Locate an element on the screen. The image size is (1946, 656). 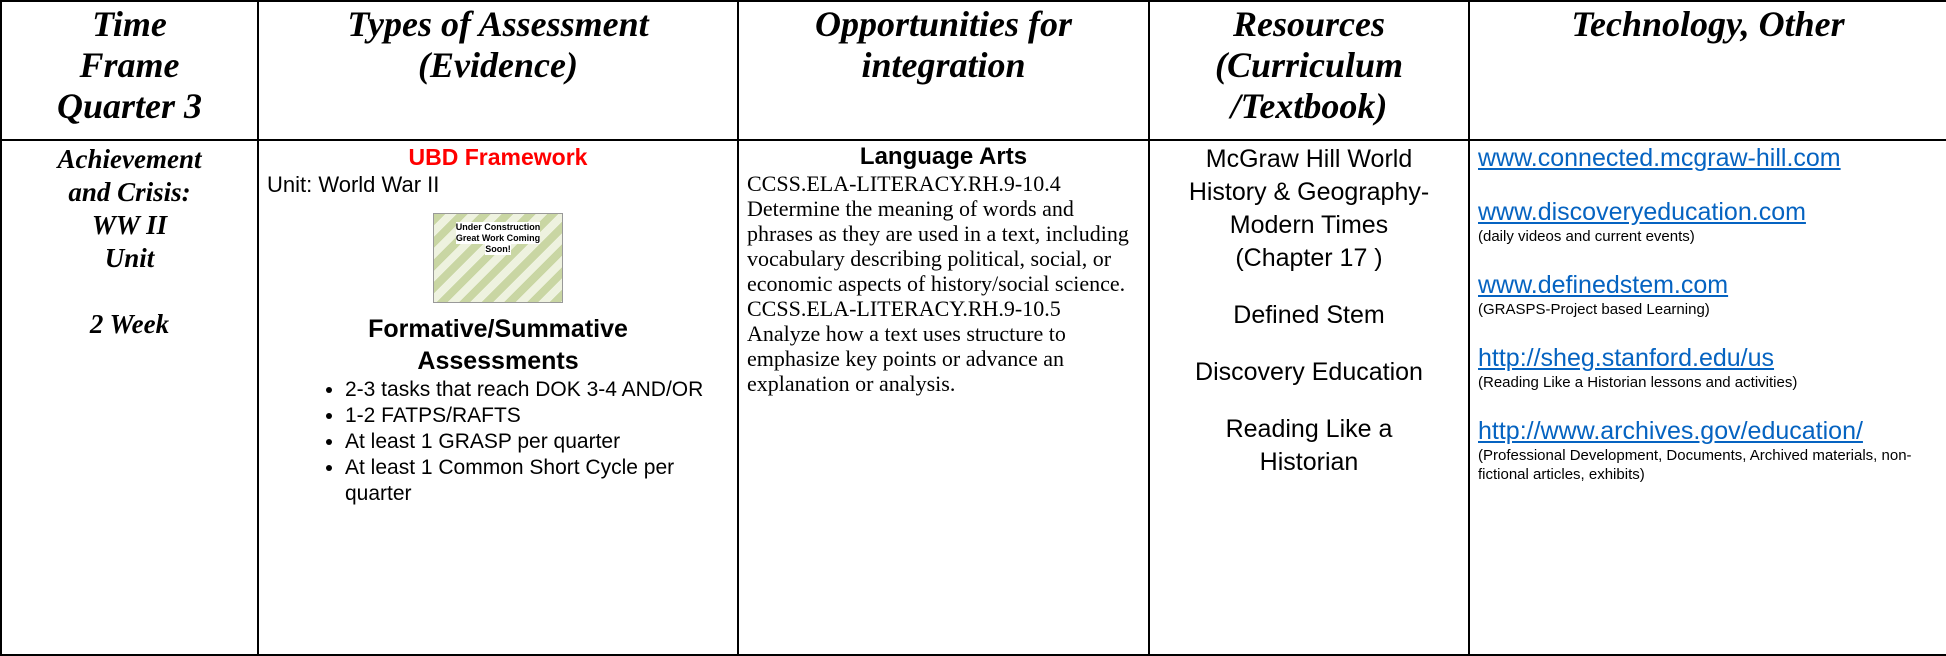
link: www.discoveryeducation.com is located at coordinates (1642, 212).